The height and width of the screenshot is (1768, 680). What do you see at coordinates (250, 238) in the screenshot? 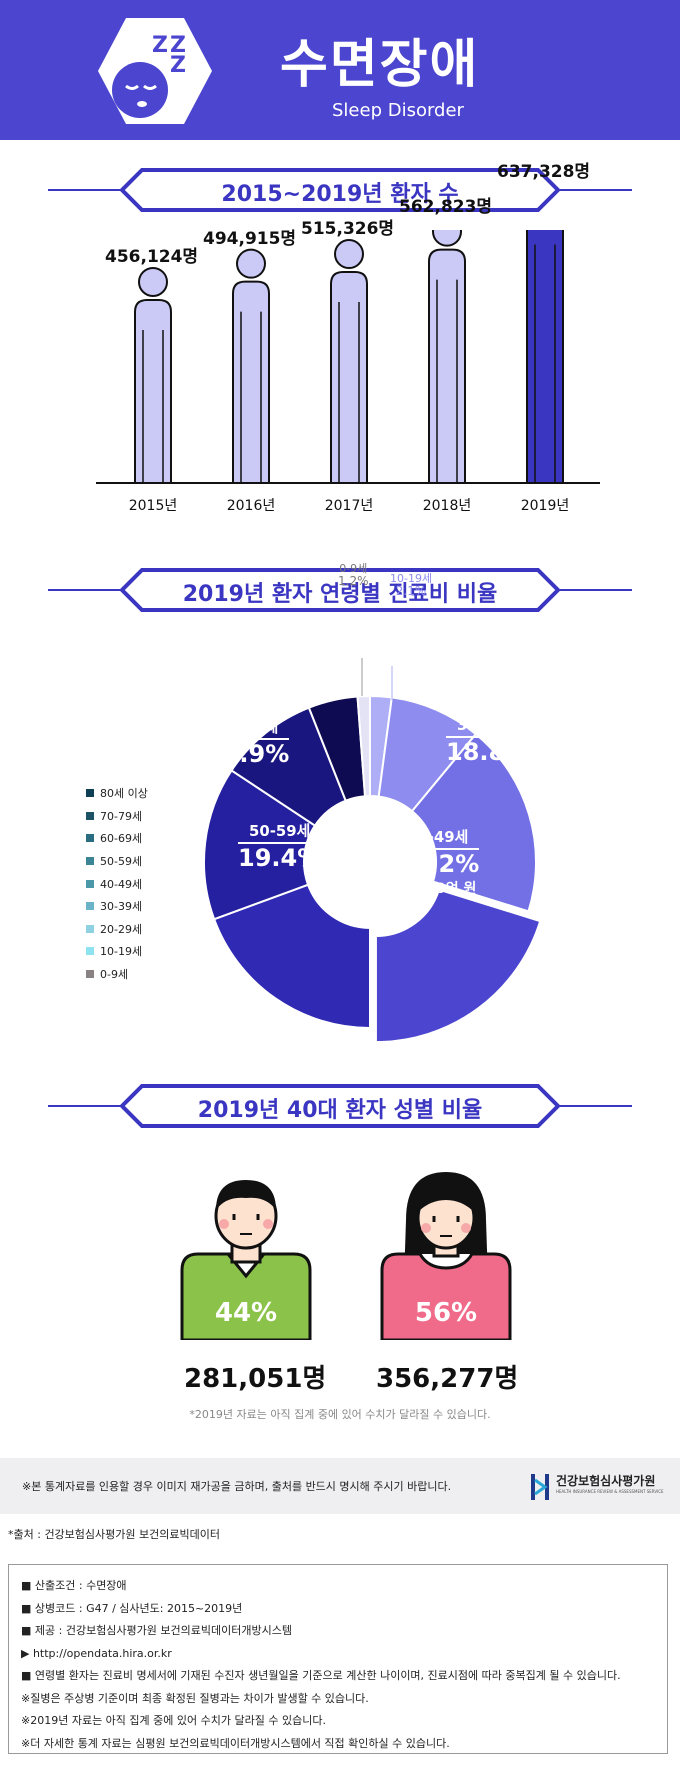
I see `bar-value-label: 494,915명` at bounding box center [250, 238].